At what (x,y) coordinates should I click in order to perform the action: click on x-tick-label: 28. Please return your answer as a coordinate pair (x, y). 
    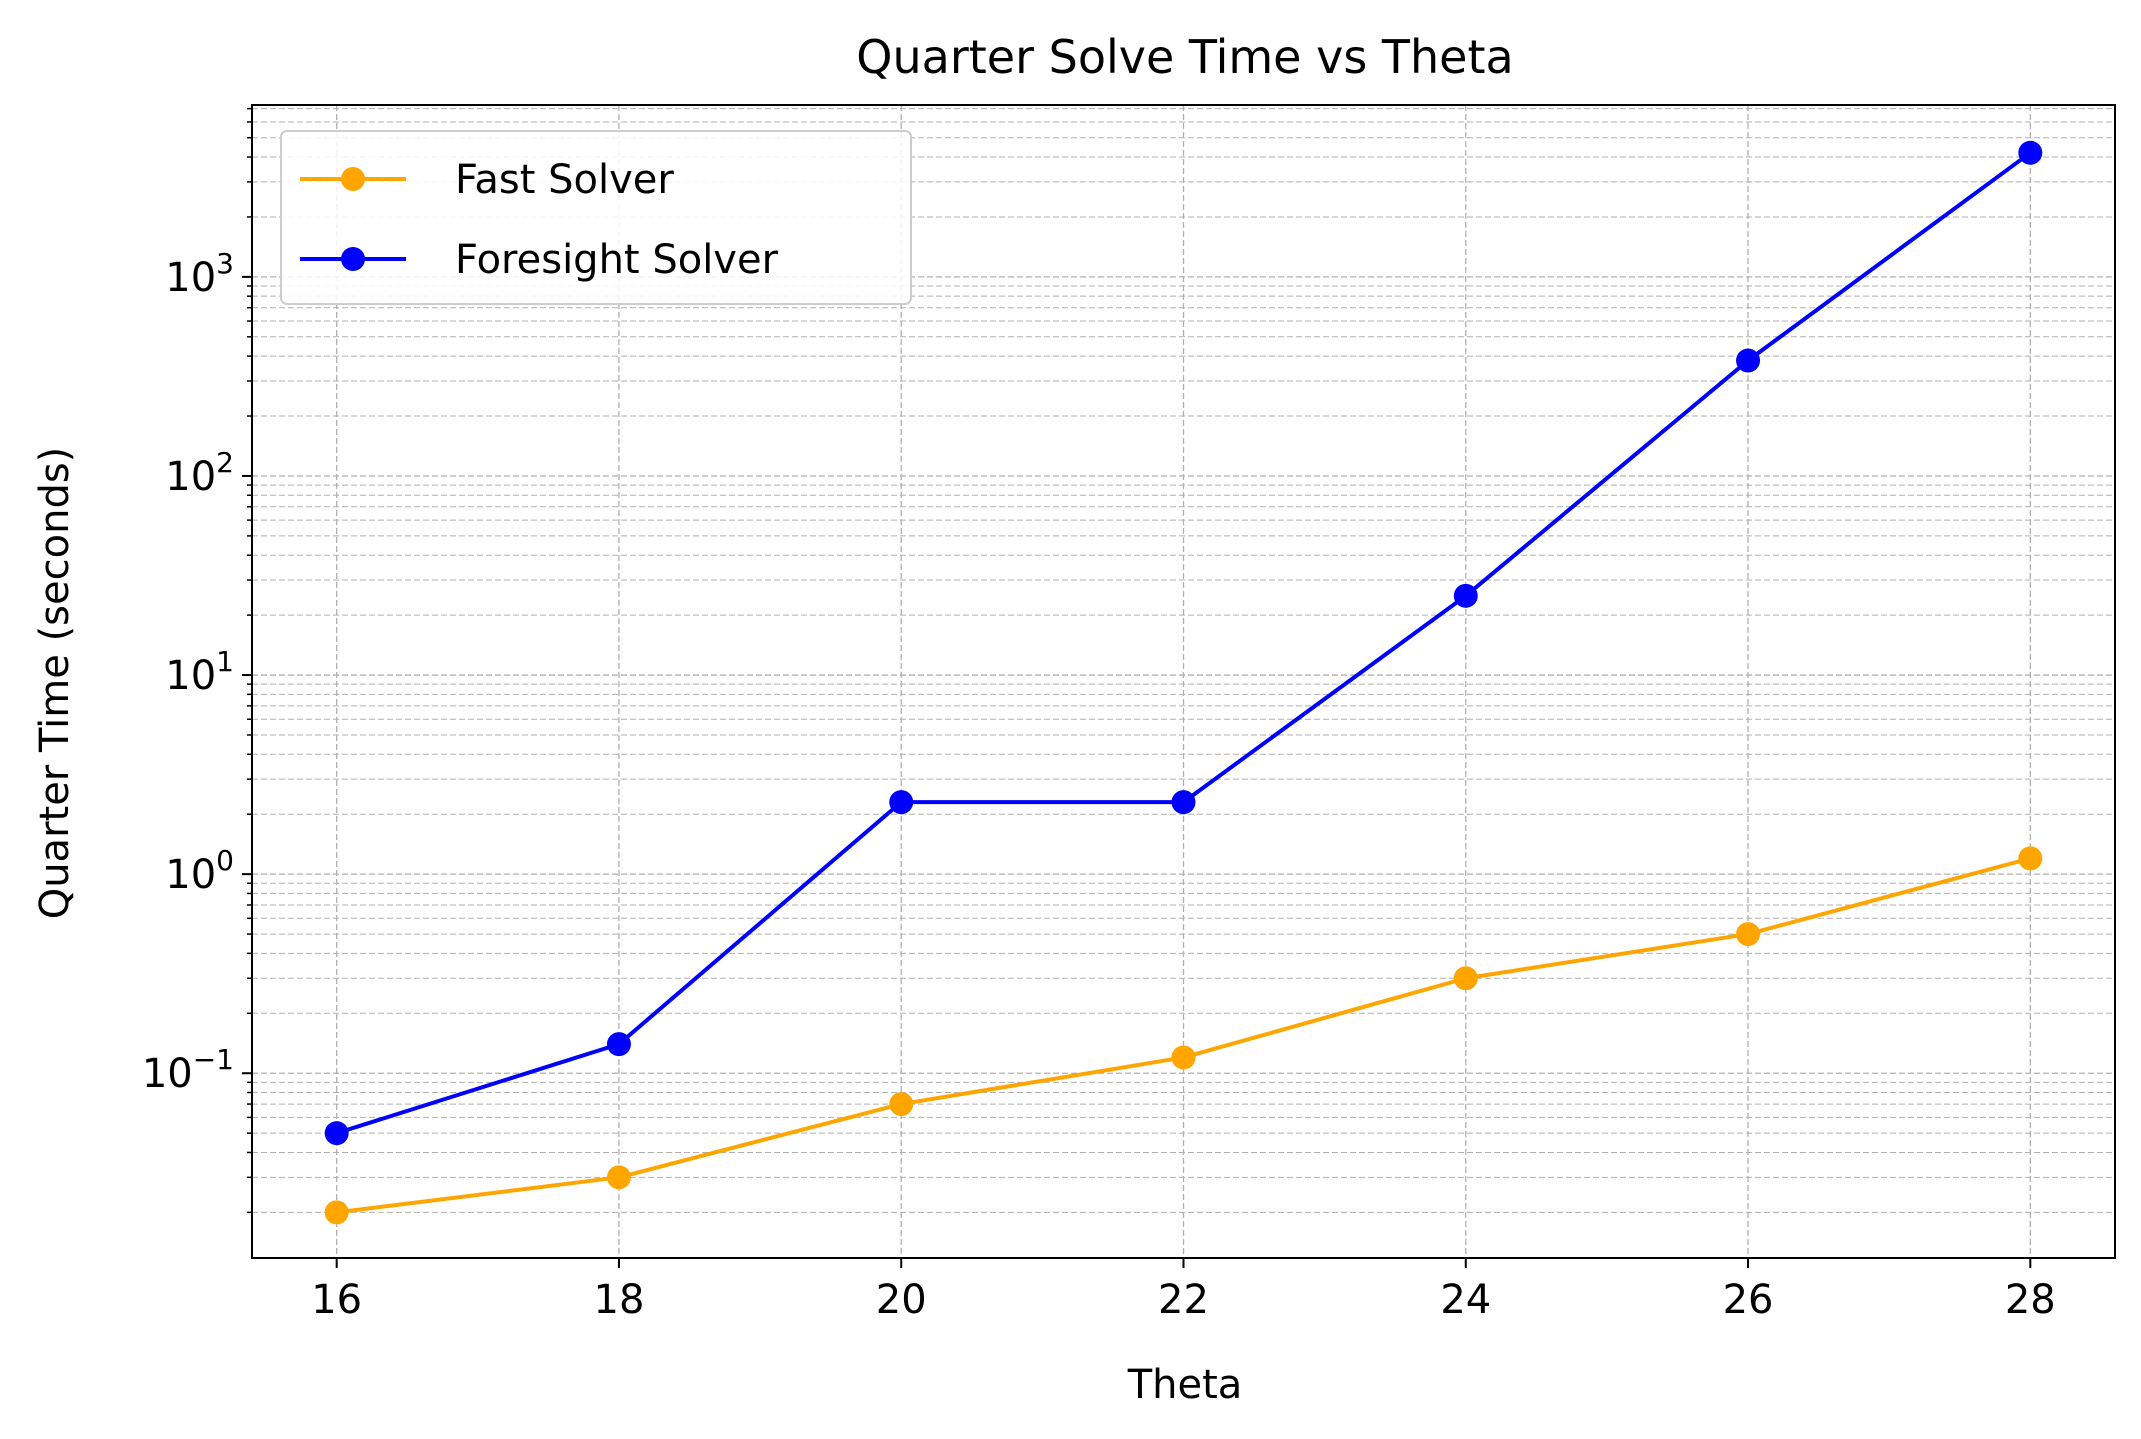
    Looking at the image, I should click on (2030, 1300).